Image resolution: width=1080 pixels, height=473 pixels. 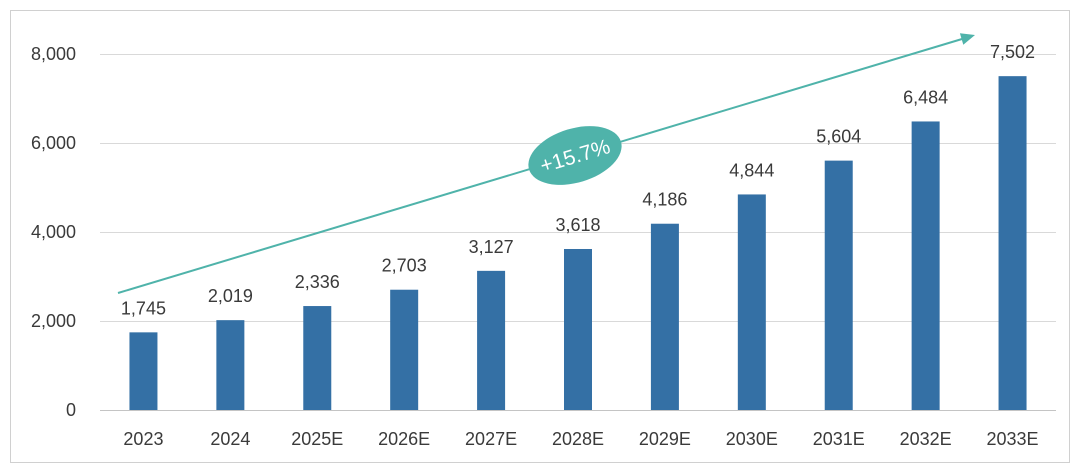 I want to click on x-tick-label: 2027E, so click(x=491, y=439).